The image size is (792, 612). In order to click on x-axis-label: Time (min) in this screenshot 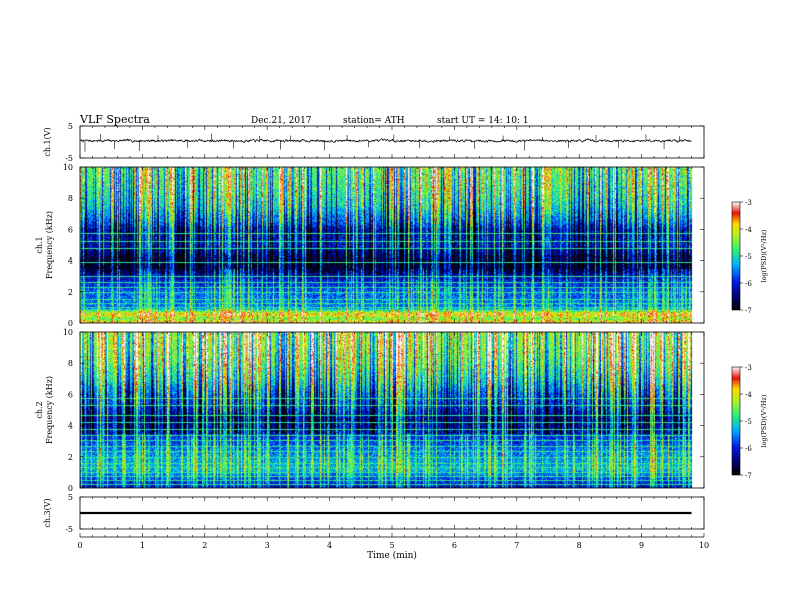, I will do `click(392, 555)`.